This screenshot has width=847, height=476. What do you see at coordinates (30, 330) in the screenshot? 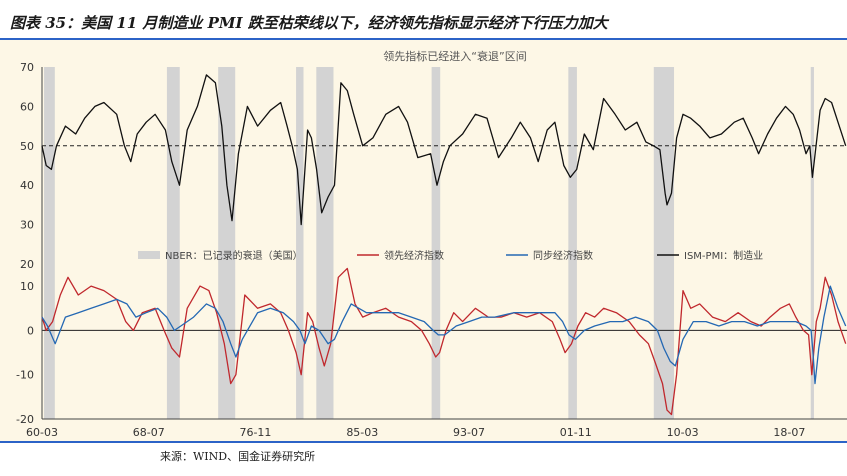
I see `bottom-y-tick-label: 0` at bounding box center [30, 330].